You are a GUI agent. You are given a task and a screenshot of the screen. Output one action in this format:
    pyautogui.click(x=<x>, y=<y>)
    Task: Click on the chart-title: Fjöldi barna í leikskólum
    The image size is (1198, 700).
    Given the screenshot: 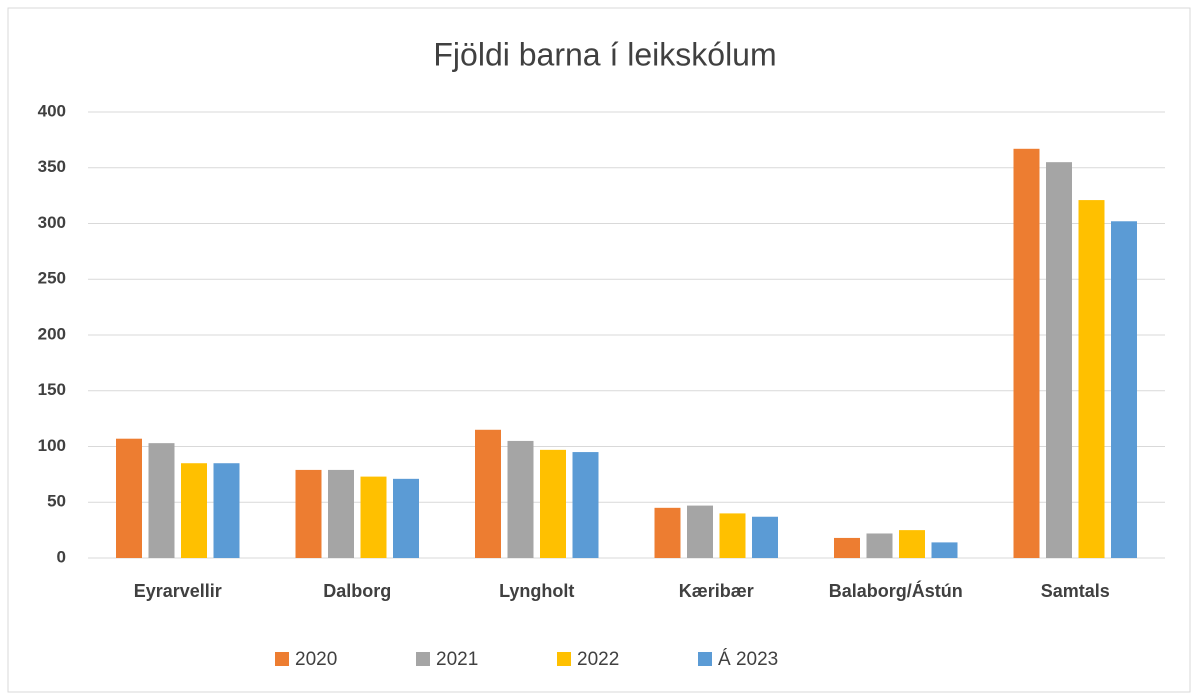 What is the action you would take?
    pyautogui.click(x=604, y=54)
    